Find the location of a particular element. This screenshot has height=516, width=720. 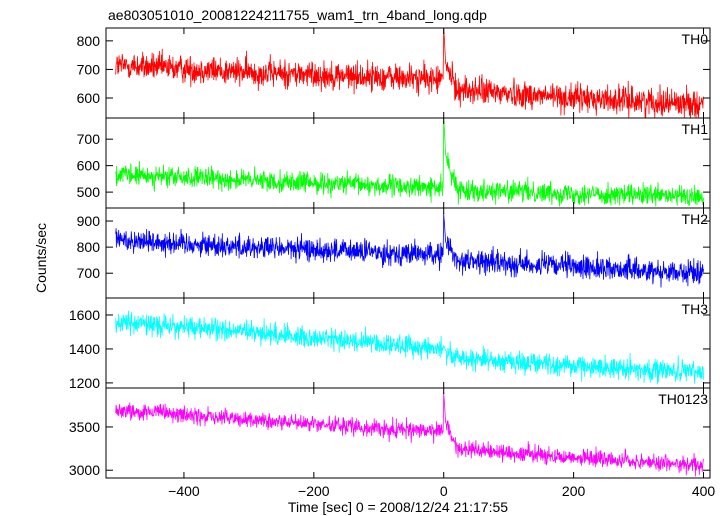

y-tick-label: 500 is located at coordinates (89, 192).